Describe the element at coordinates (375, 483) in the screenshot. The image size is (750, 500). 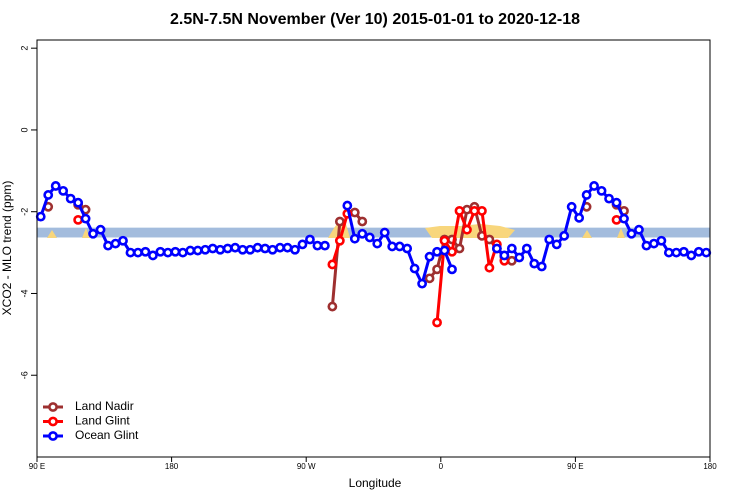
I see `x-axis-label: Longitude` at that location.